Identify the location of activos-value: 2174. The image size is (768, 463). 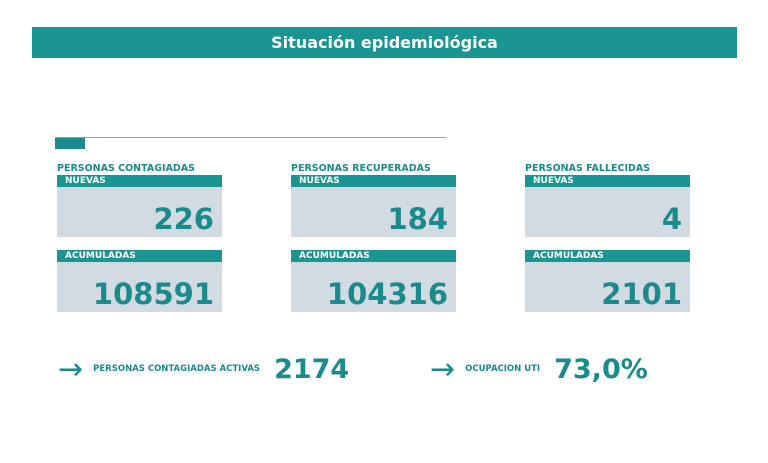
(312, 369).